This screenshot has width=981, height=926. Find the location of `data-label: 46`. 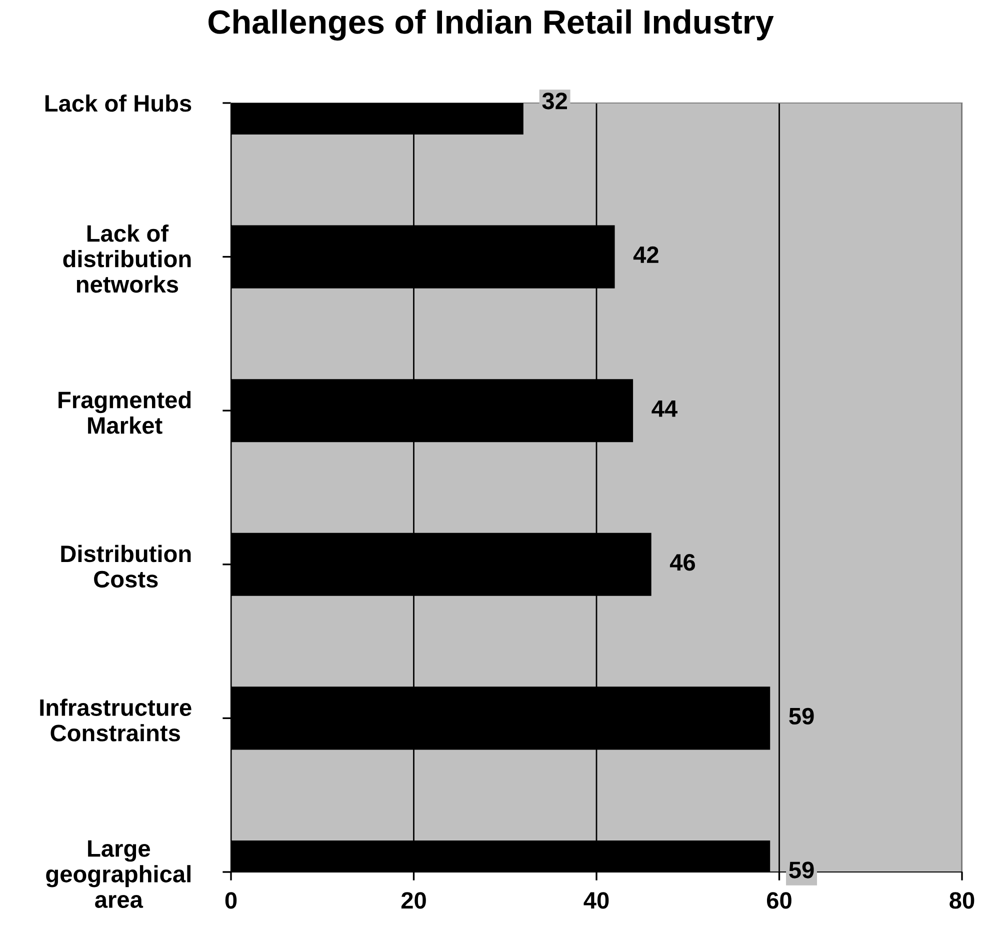

data-label: 46 is located at coordinates (683, 562).